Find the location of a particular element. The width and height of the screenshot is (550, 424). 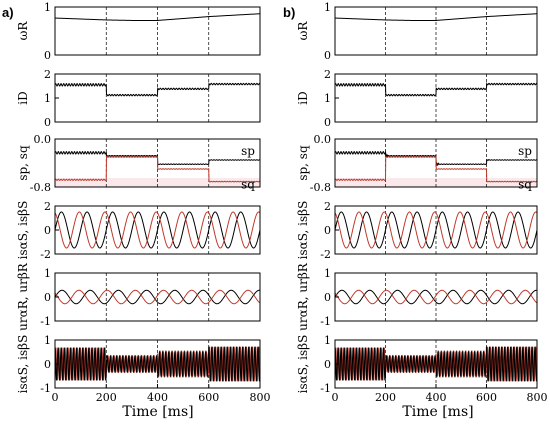

subplot-isaS_isbS_bottom-a: -1 0 1 isαS, isβS is located at coordinates (138, 364).